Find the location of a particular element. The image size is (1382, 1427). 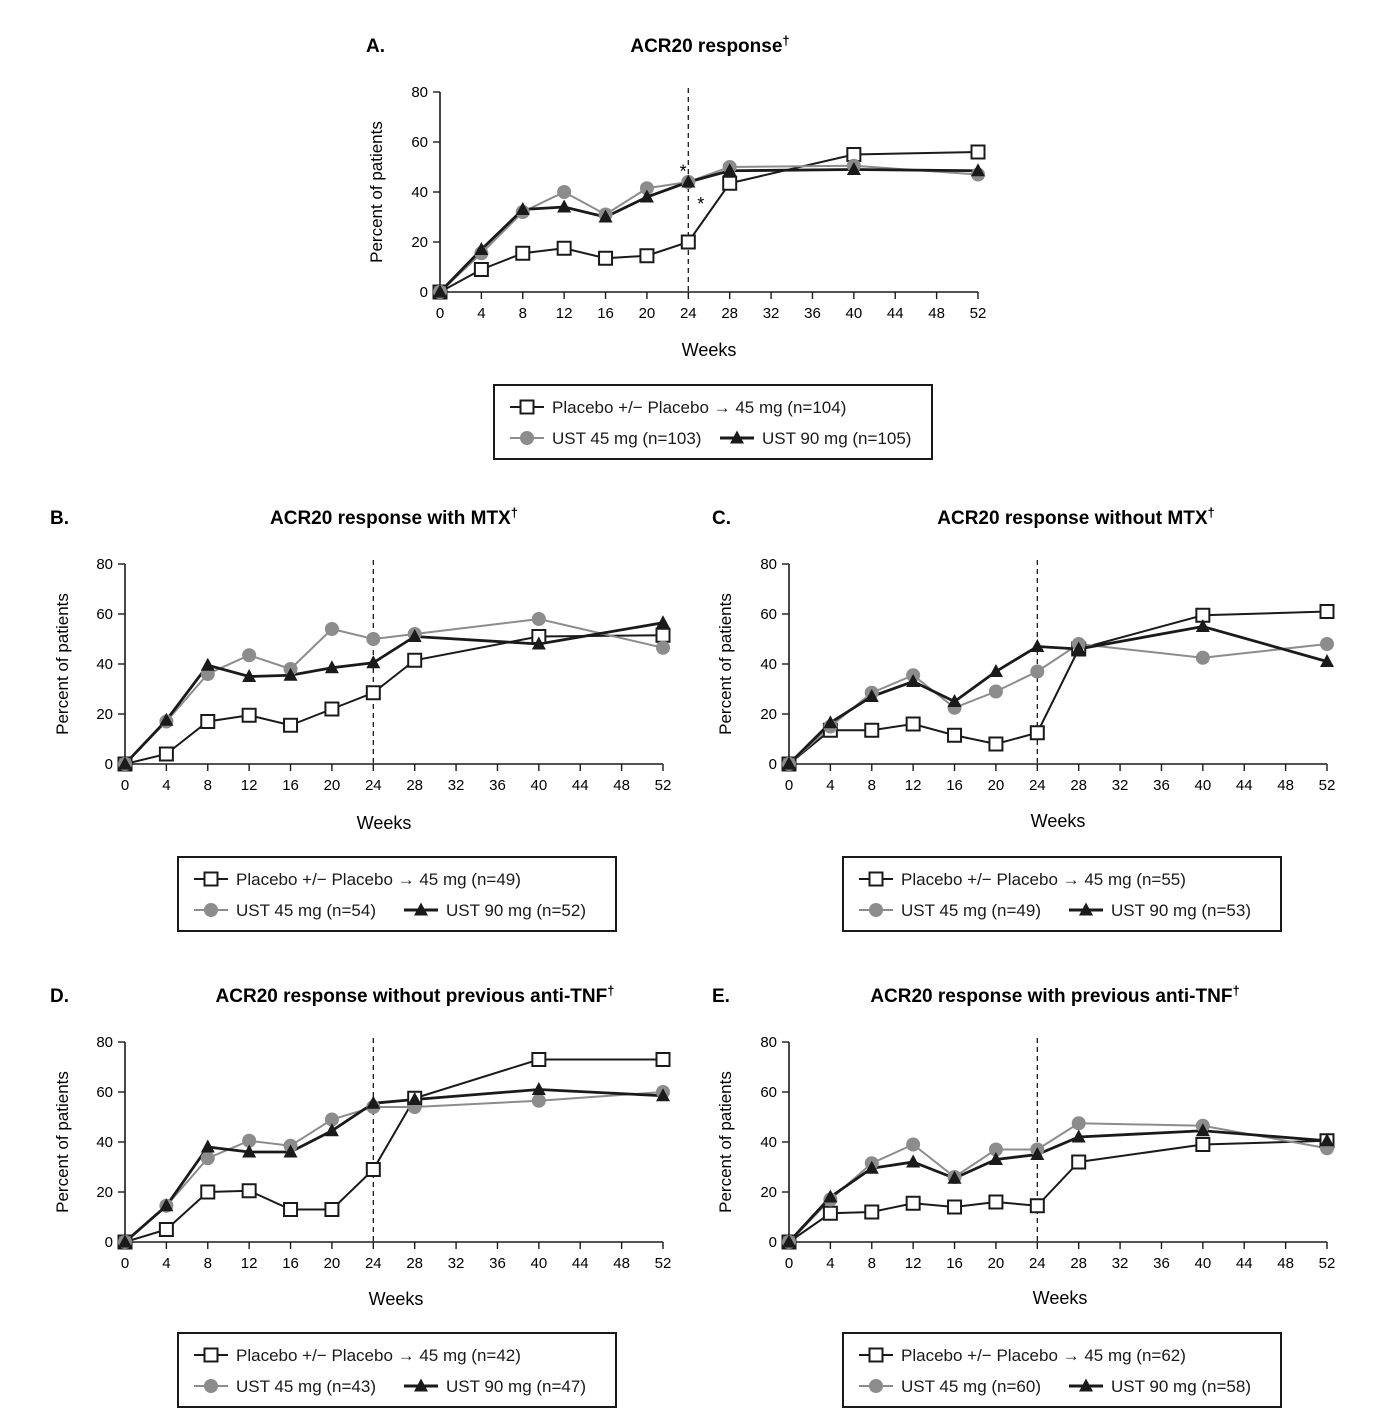

chart-title: ACR20 response without MTX† is located at coordinates (1075, 517).